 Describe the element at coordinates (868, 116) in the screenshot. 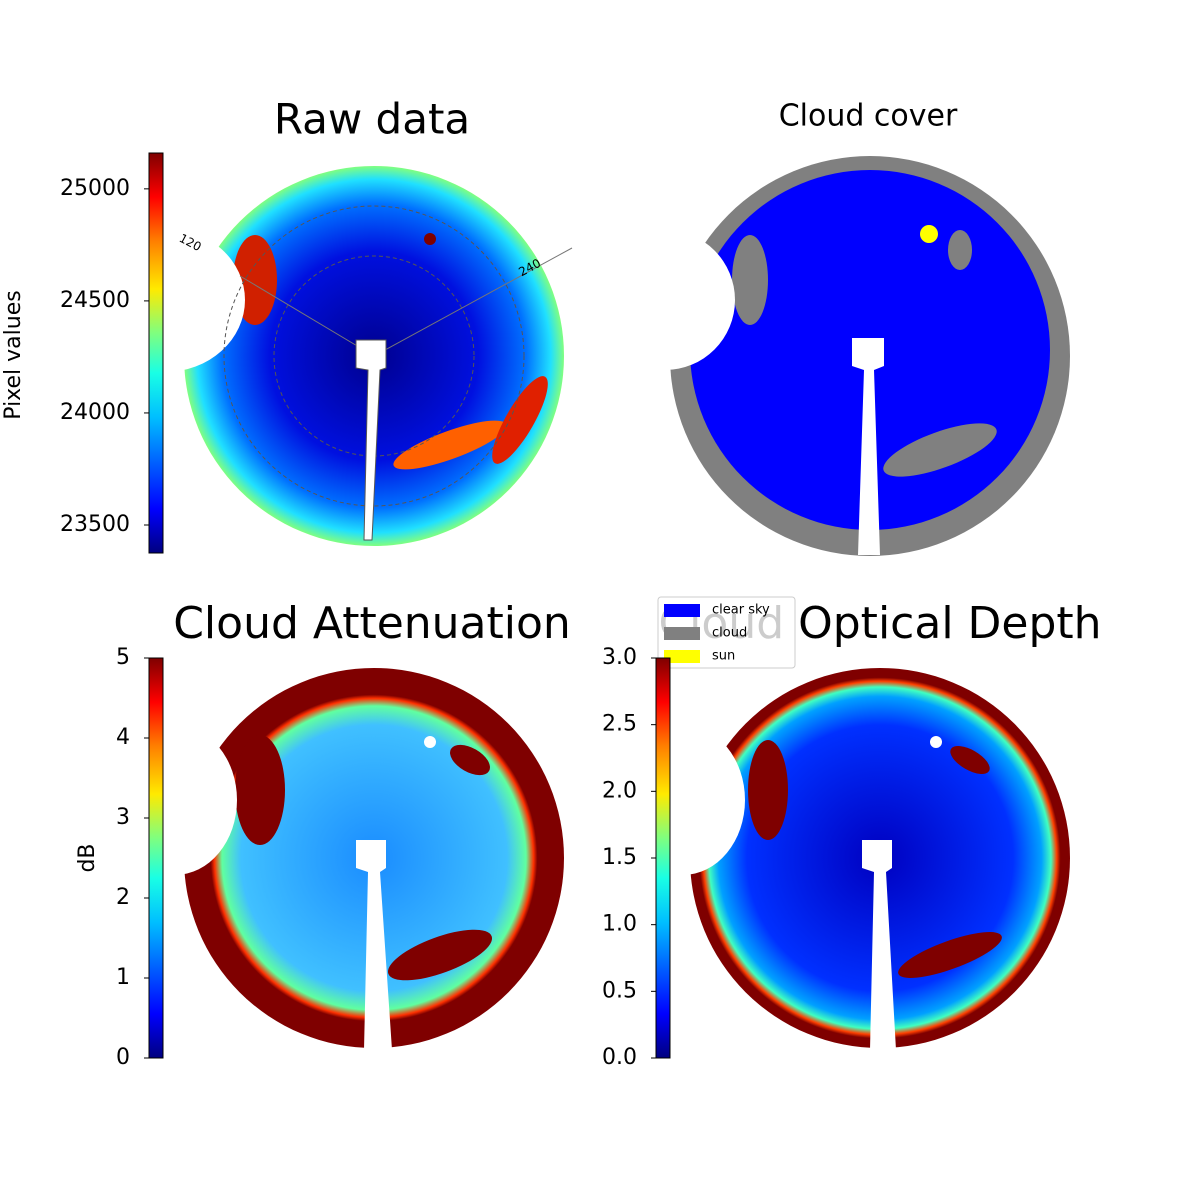

I see `panel-title: Cloud cover` at that location.